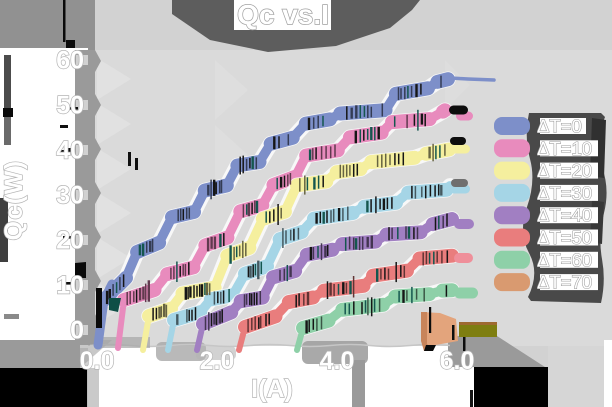  What do you see at coordinates (564, 282) in the screenshot?
I see `svg-text: ΔT=70` at bounding box center [564, 282].